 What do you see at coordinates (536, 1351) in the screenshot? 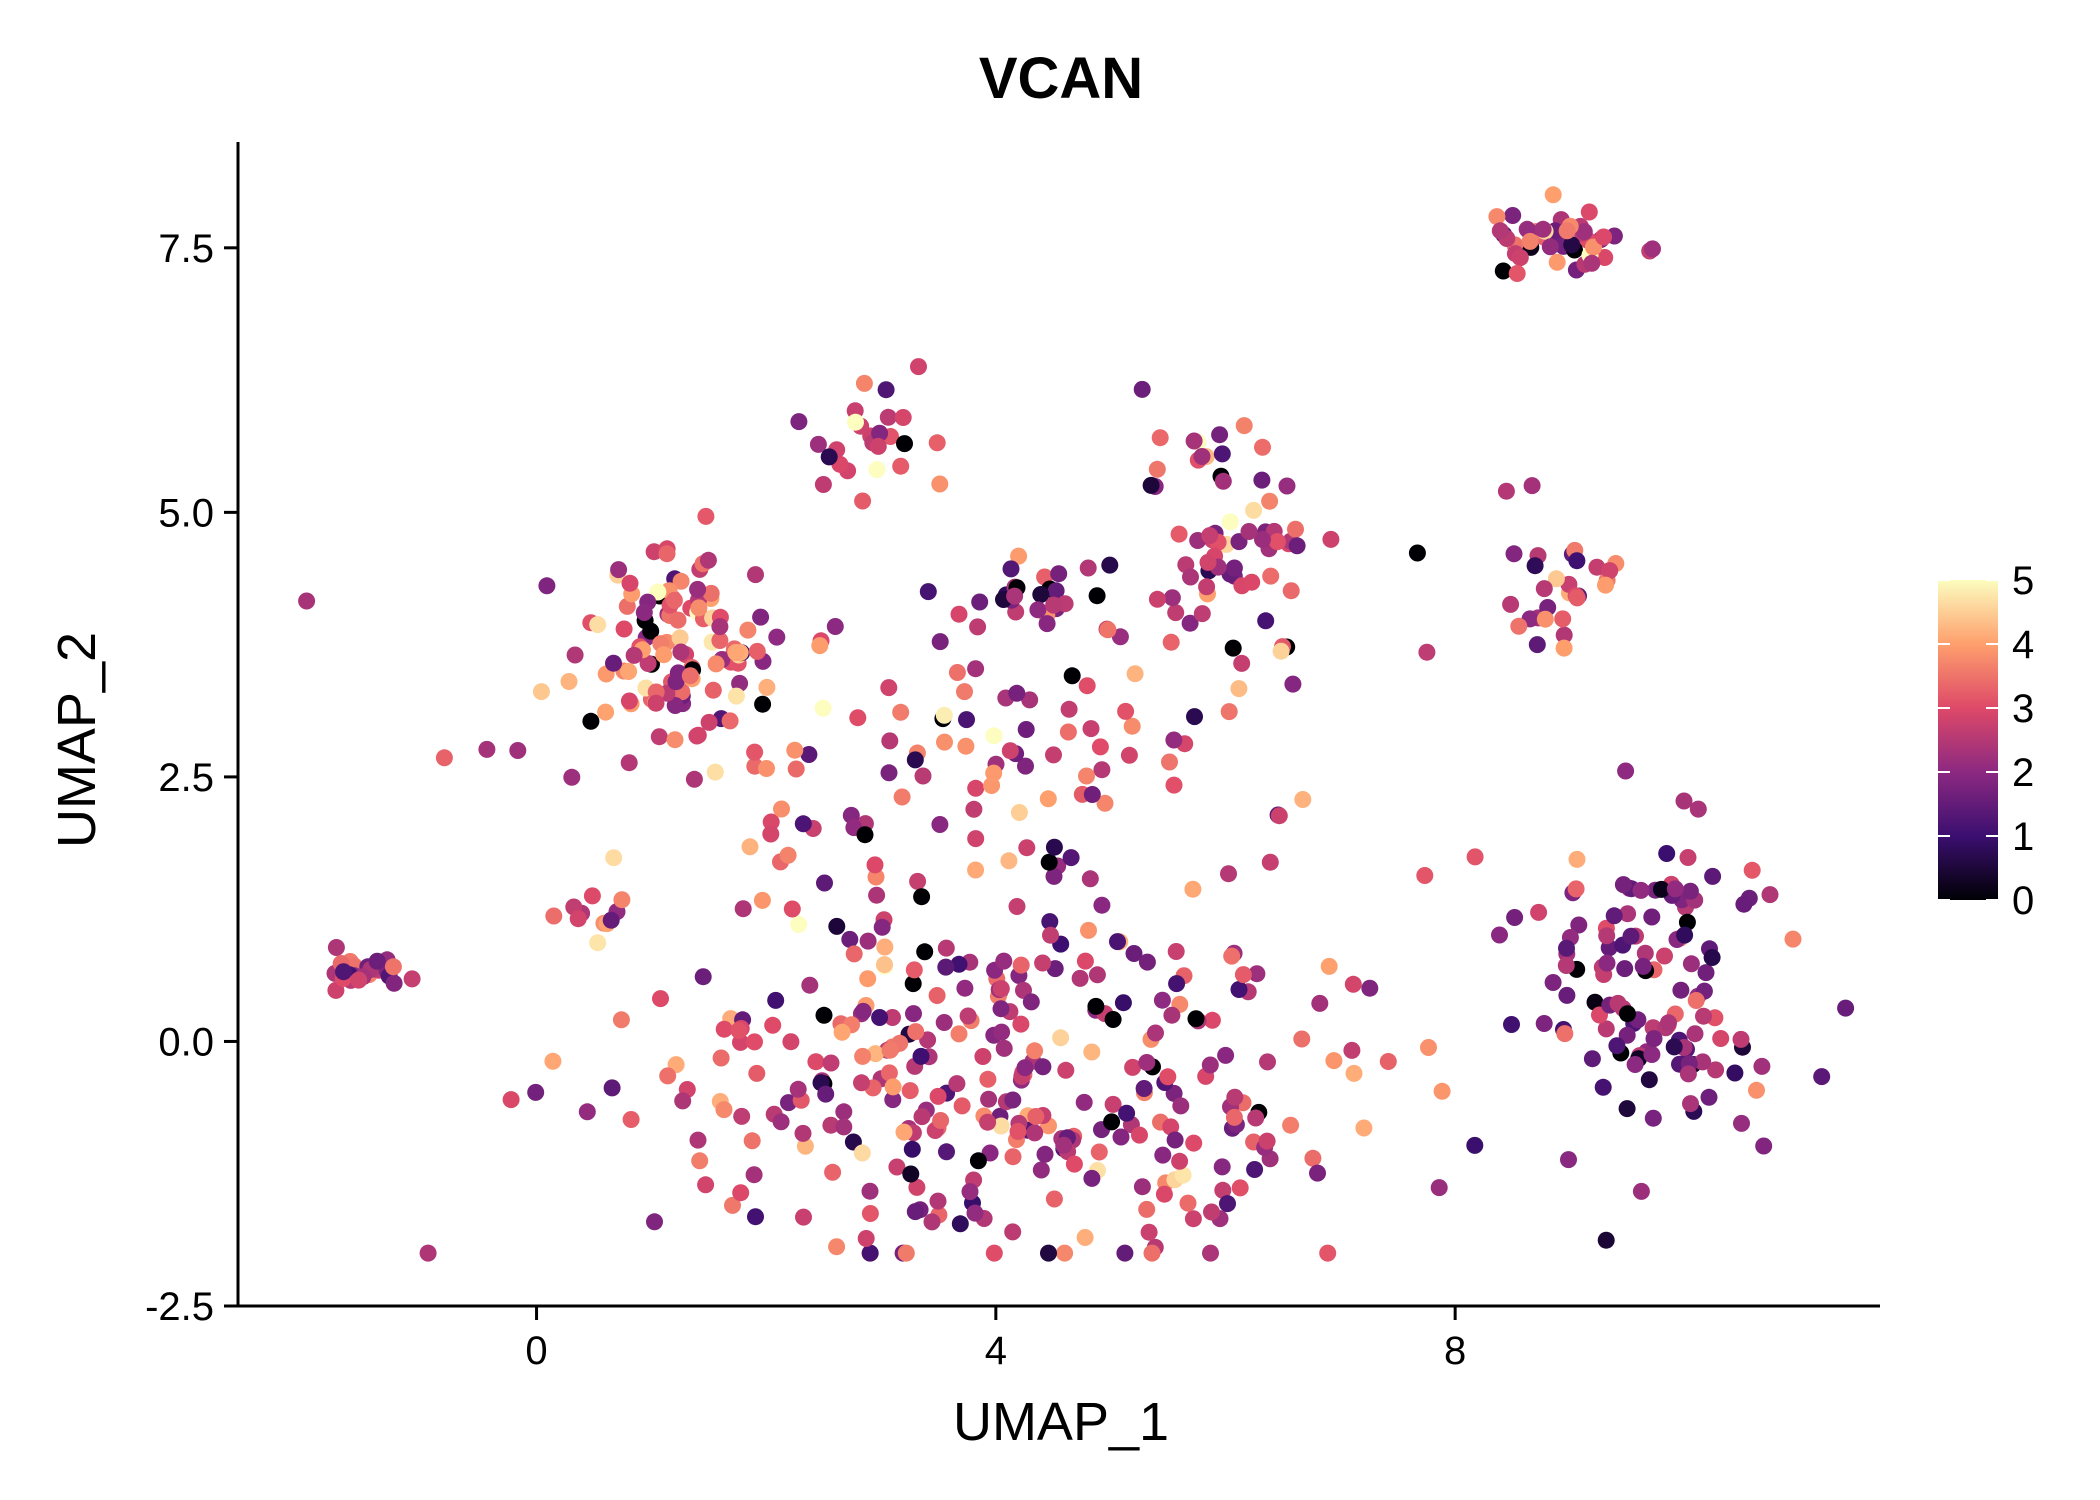
I see `x-tick-label: 0` at bounding box center [536, 1351].